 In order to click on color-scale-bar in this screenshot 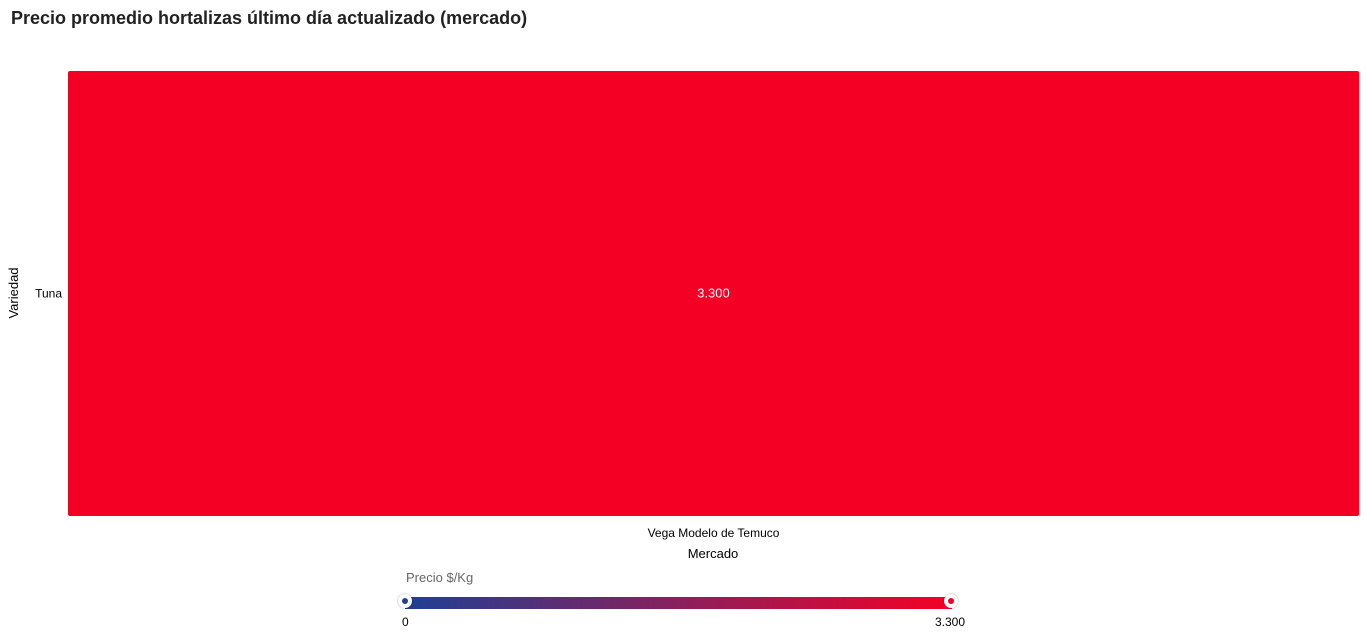, I will do `click(678, 603)`.